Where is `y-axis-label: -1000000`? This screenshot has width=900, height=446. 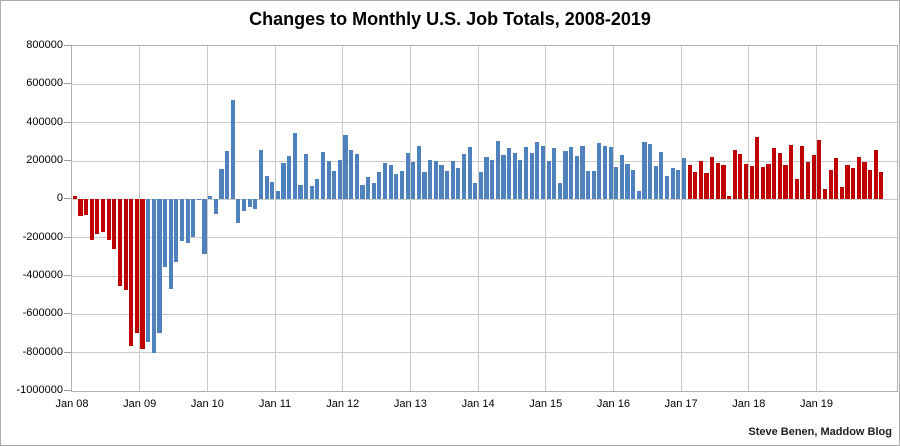
y-axis-label: -1000000 is located at coordinates (40, 390).